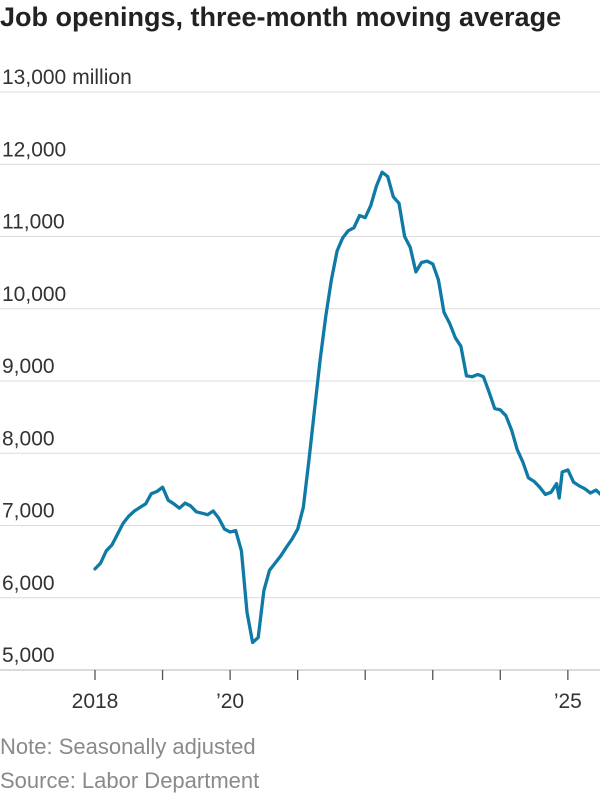 The image size is (600, 800). Describe the element at coordinates (102, 77) in the screenshot. I see `y-axis-unit: million` at that location.